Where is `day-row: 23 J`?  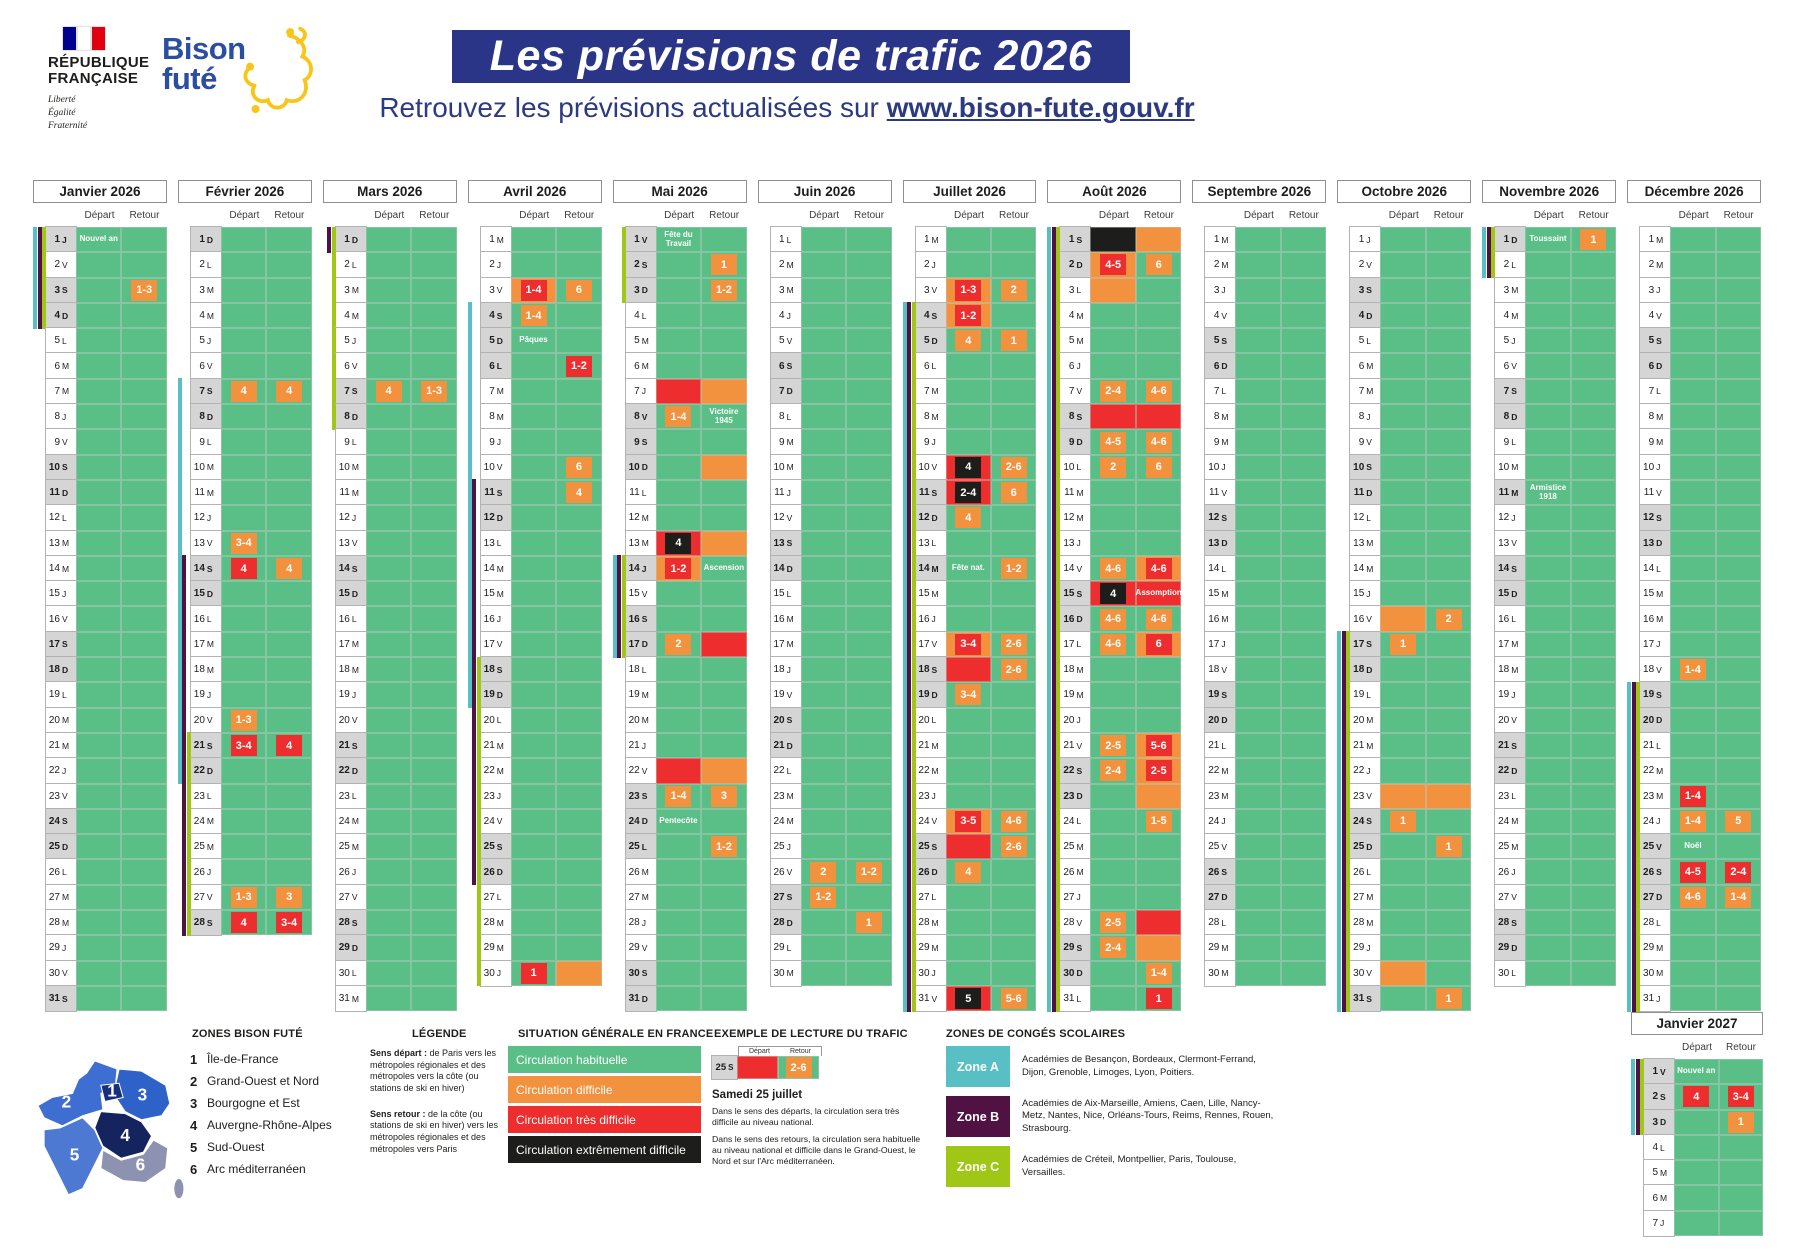
day-row: 23 J is located at coordinates (969, 796).